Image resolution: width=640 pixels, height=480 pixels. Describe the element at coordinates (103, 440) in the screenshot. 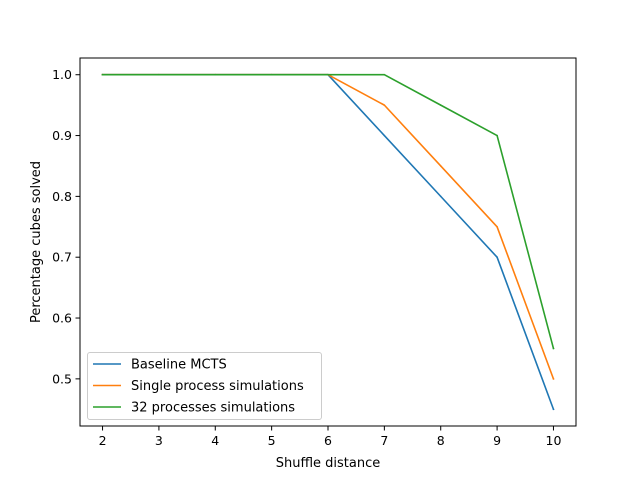

I see `x-tick-label: 2` at that location.